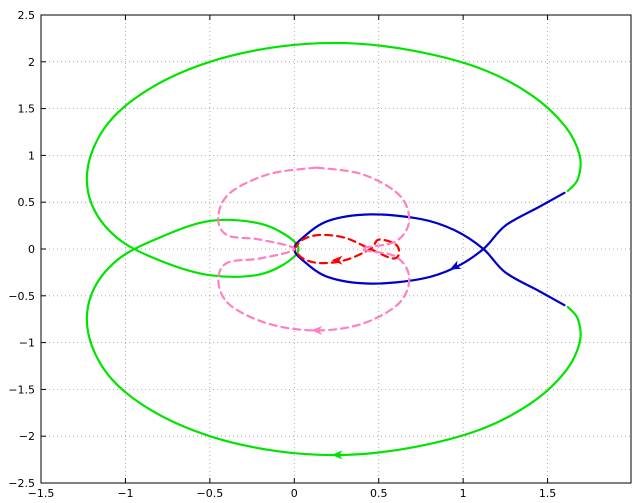 Image resolution: width=632 pixels, height=503 pixels. What do you see at coordinates (27, 343) in the screenshot?
I see `y-tick-label: −1` at bounding box center [27, 343].